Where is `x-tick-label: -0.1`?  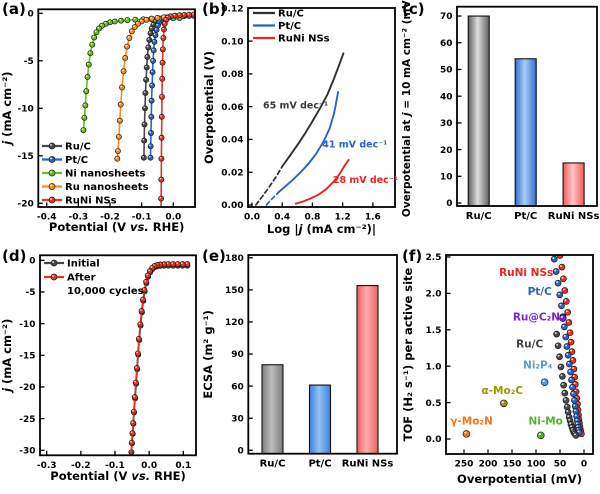
x-tick-label: -0.1 is located at coordinates (142, 218).